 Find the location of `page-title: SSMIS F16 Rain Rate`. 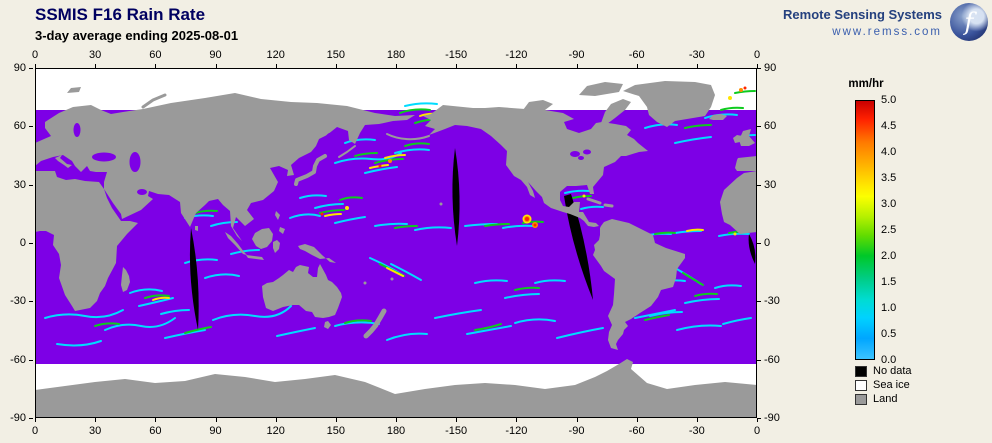

page-title: SSMIS F16 Rain Rate is located at coordinates (120, 14).